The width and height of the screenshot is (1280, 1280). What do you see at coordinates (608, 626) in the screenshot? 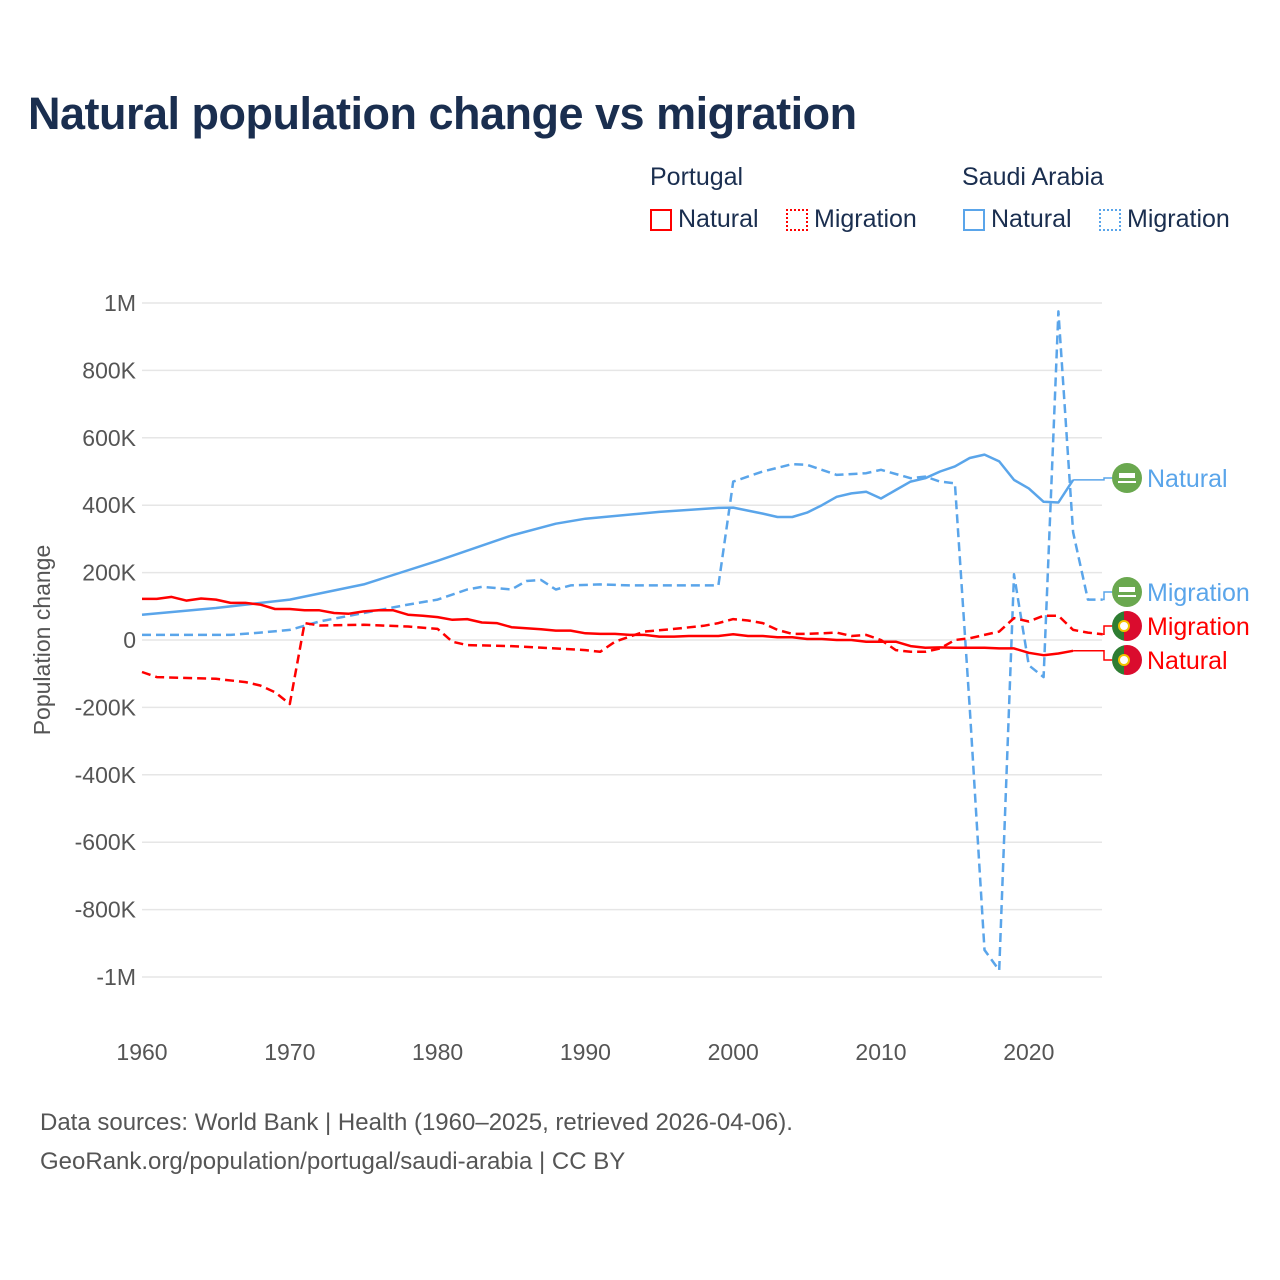
I see `series-line-portugal-natural` at bounding box center [608, 626].